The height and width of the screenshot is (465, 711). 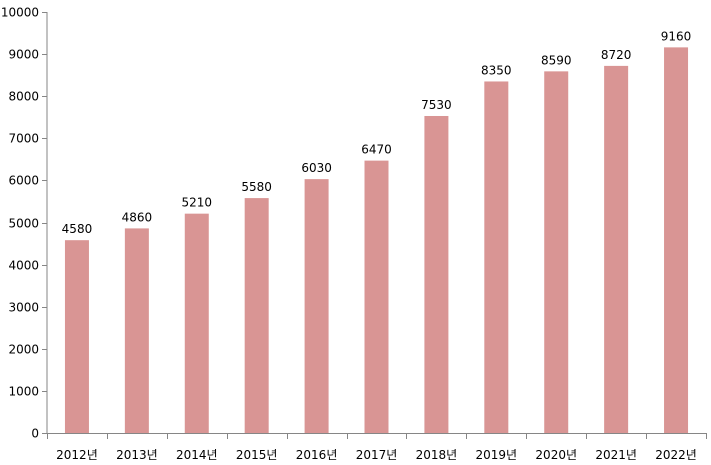 I want to click on y-tick-label: 7000, so click(x=23, y=139).